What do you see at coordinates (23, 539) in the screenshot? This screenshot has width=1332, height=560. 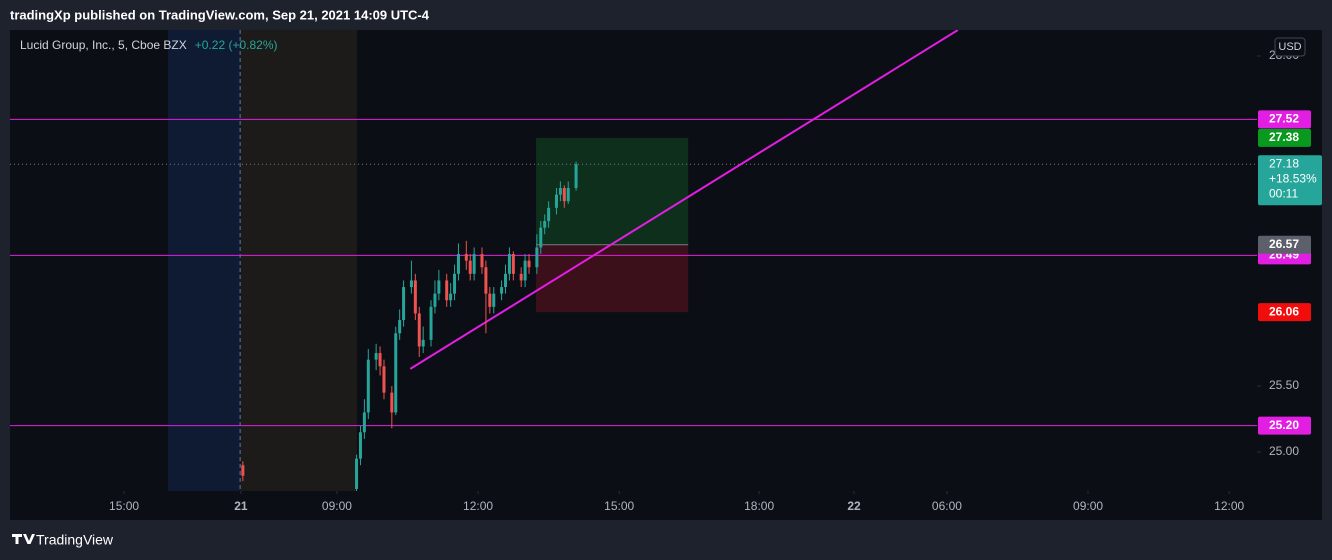 I see `footer-logo` at bounding box center [23, 539].